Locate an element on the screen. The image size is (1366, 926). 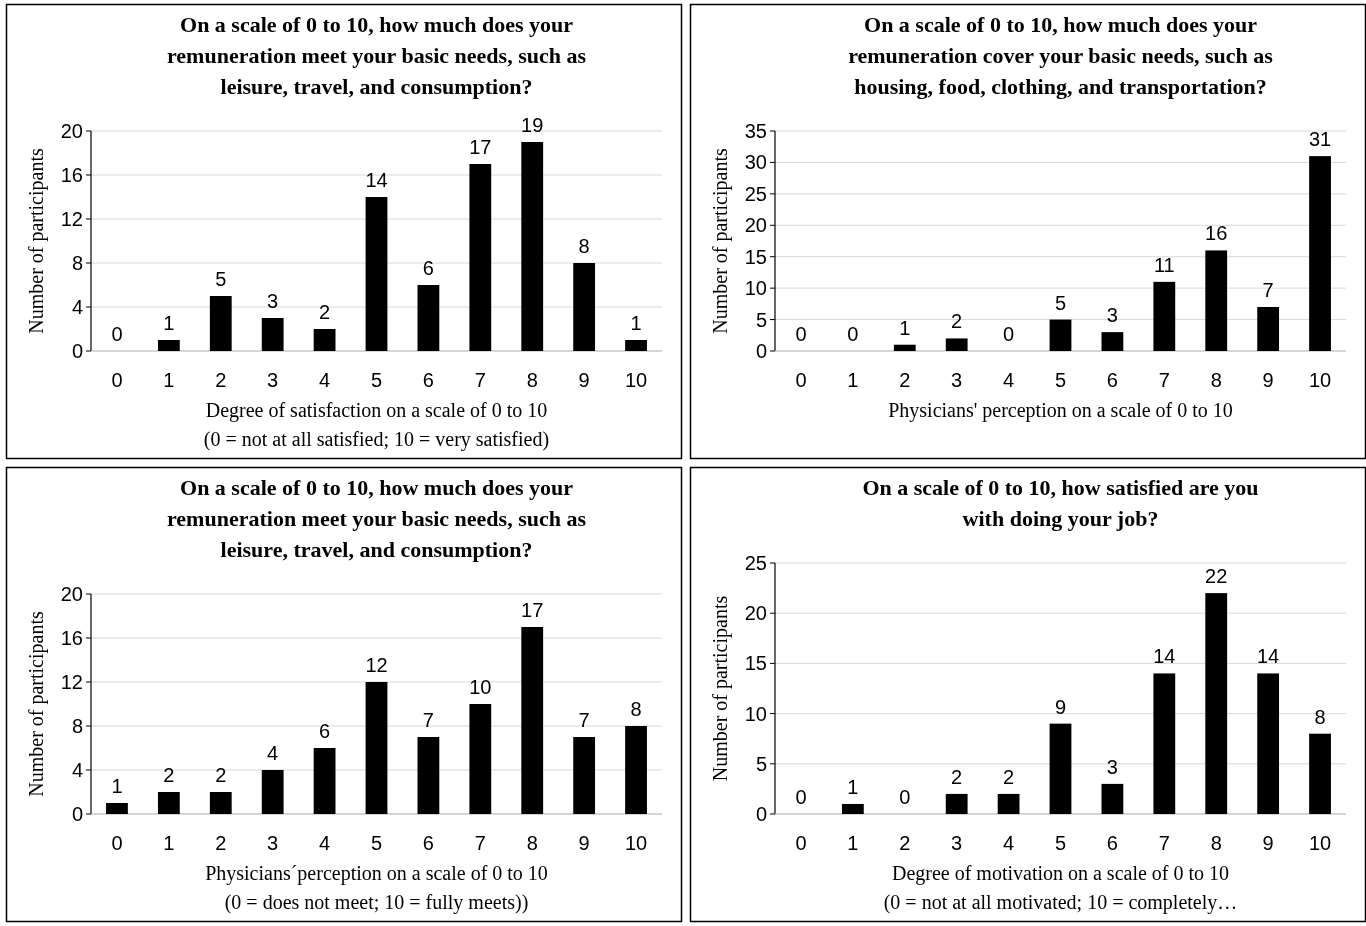
y-tick-label: 8 is located at coordinates (77, 726).